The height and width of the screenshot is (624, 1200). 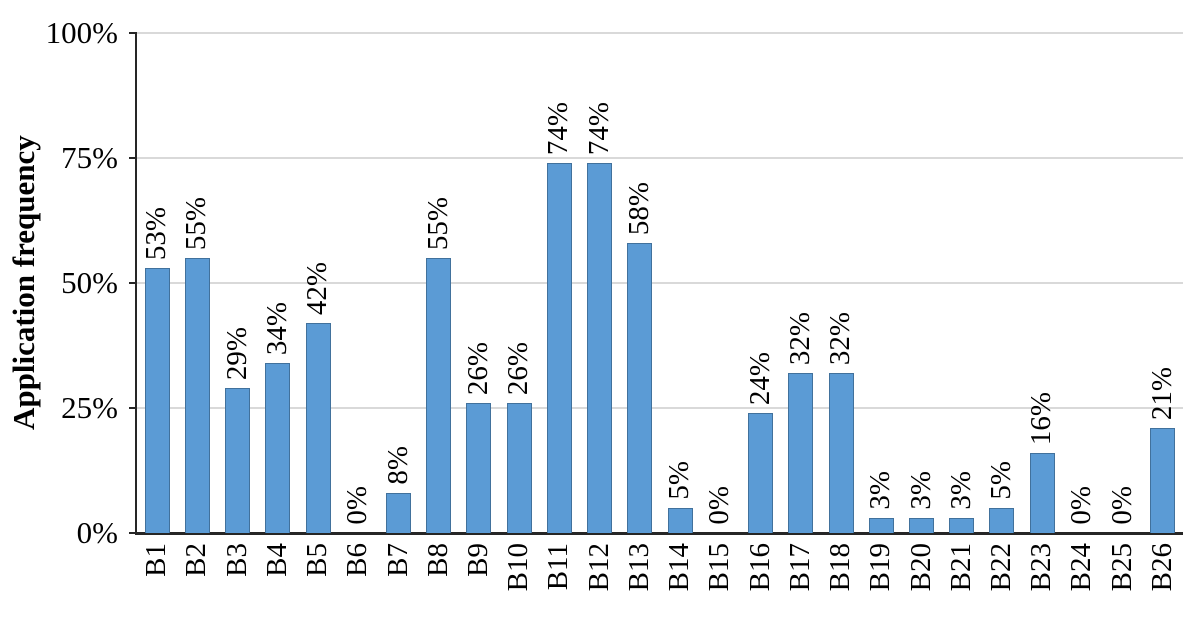 I want to click on bar-value-label: 34%, so click(x=276, y=328).